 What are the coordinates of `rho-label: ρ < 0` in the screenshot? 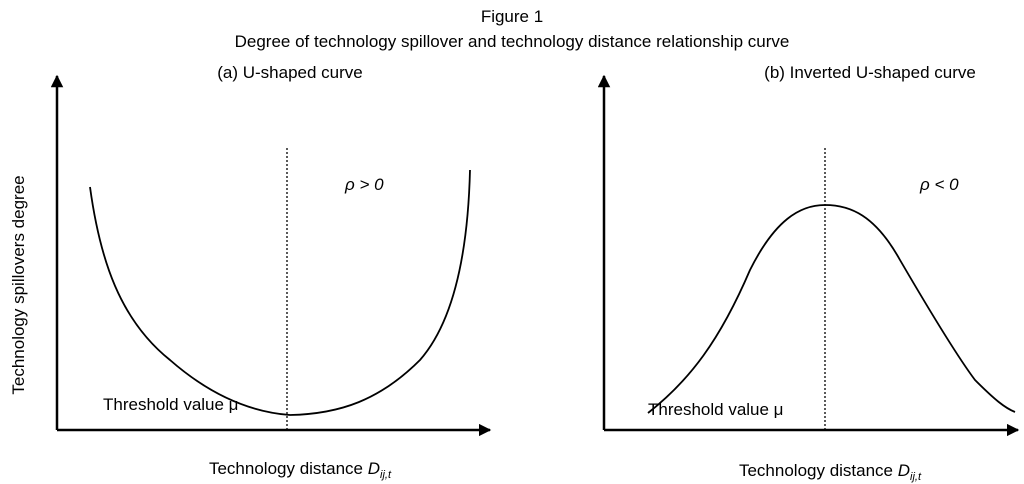 It's located at (939, 184).